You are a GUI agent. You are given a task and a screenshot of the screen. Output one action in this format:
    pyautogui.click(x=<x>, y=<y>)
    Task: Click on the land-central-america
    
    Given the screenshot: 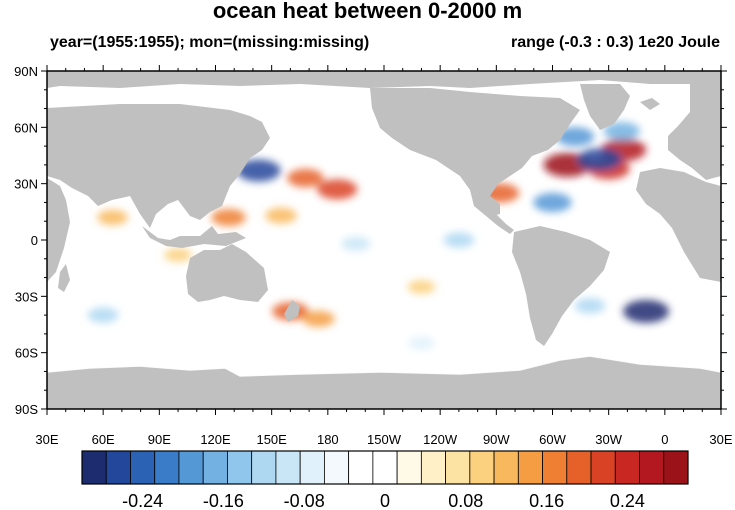 What is the action you would take?
    pyautogui.click(x=492, y=212)
    